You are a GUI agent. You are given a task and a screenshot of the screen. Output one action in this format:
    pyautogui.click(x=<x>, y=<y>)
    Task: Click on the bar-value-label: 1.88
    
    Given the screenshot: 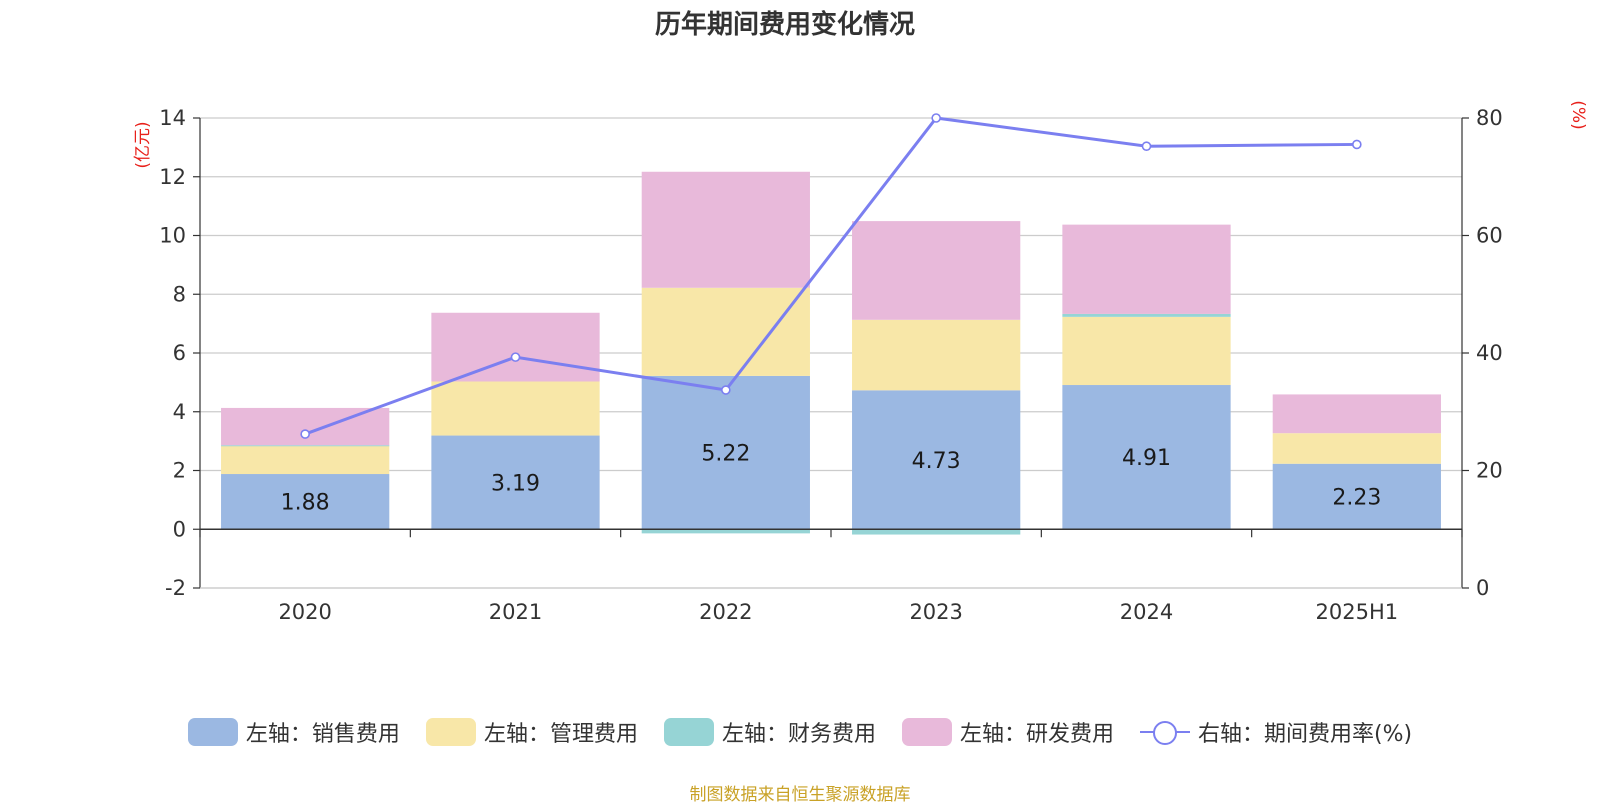 What is the action you would take?
    pyautogui.click(x=305, y=503)
    